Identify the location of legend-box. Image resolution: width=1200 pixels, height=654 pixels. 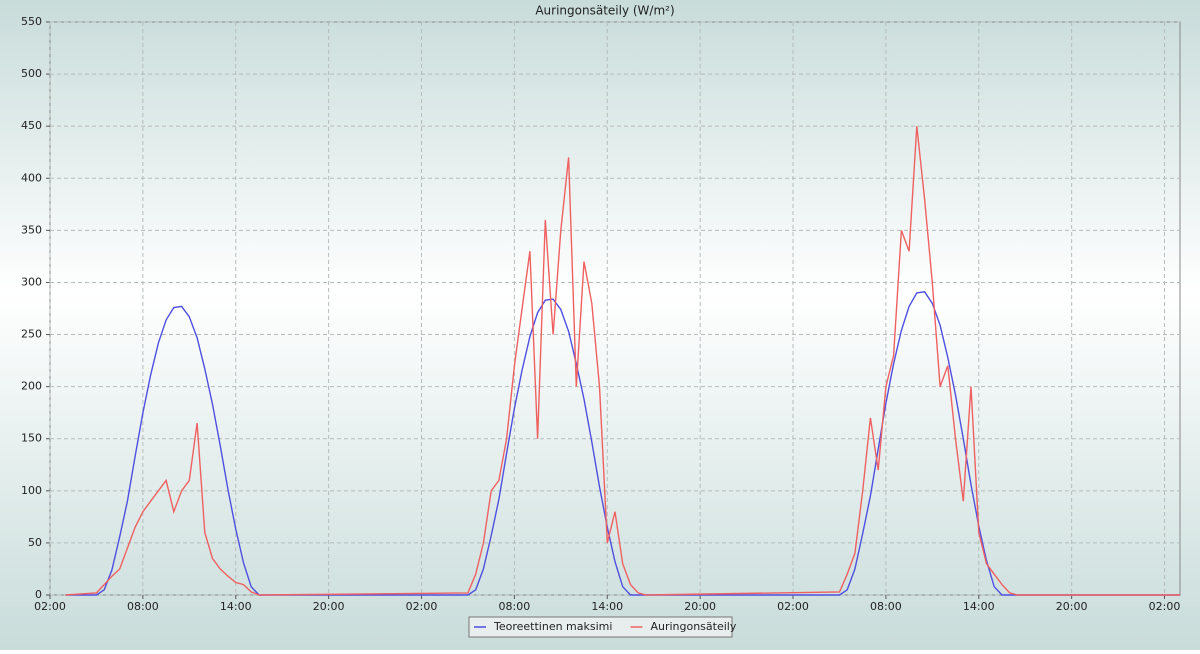
(600, 627).